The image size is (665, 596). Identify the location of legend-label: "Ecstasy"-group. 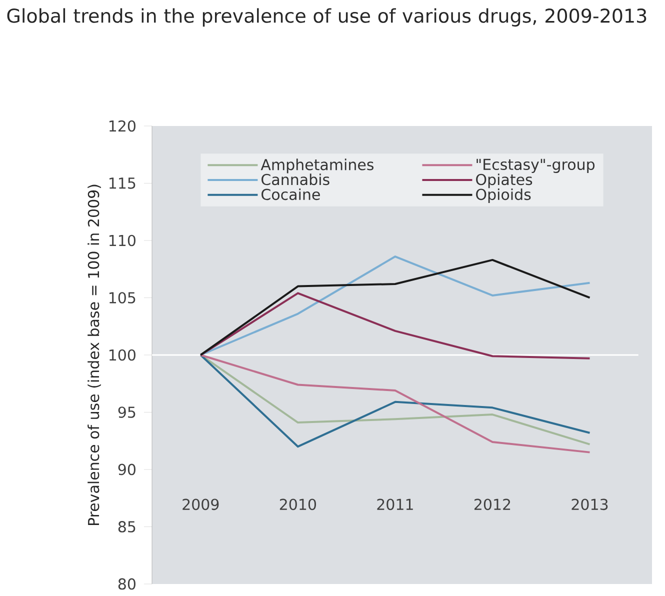
(535, 165).